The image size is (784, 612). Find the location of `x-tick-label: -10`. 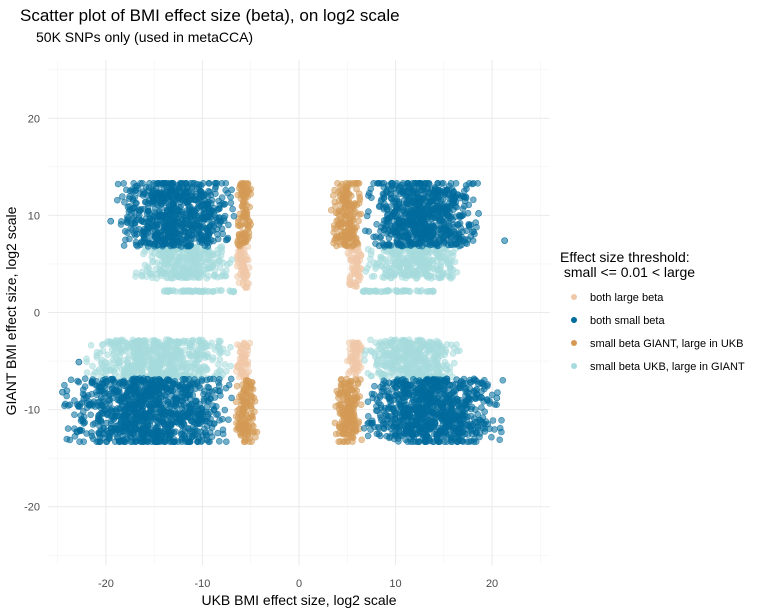

x-tick-label: -10 is located at coordinates (203, 584).